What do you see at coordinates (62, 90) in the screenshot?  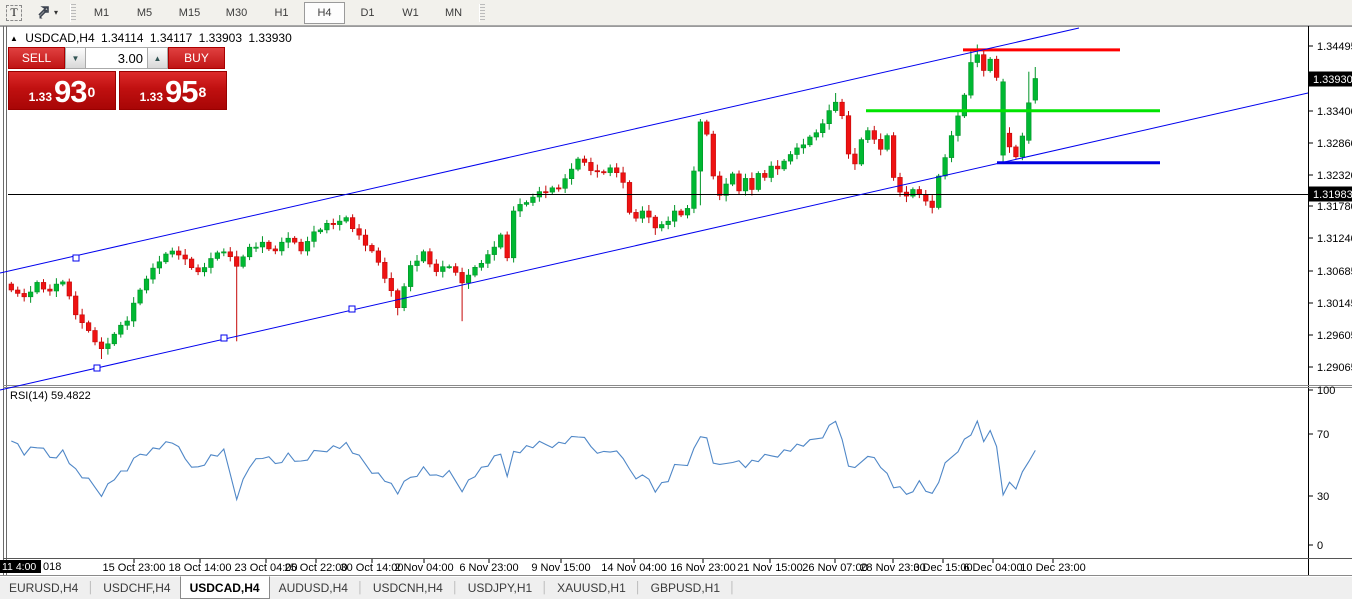 I see `sell-price-panel: 1.33 93 0` at bounding box center [62, 90].